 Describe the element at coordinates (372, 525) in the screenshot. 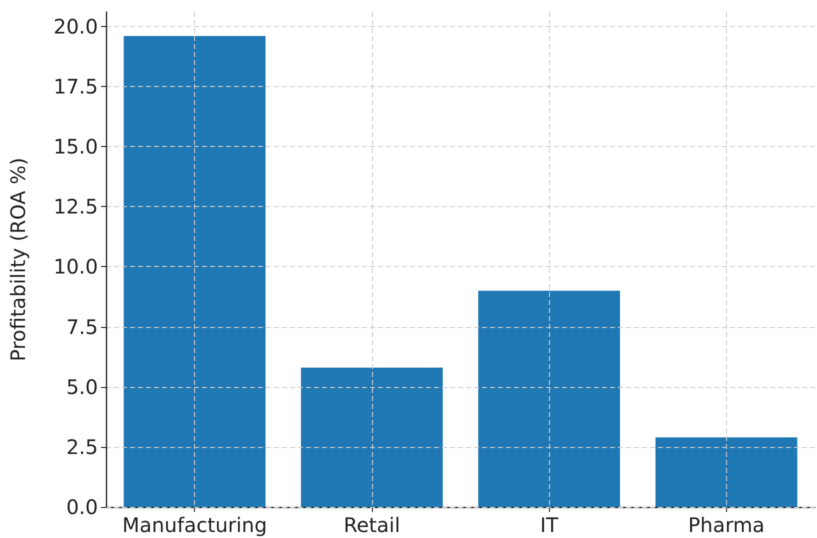

I see `x-tick-label: Retail` at that location.